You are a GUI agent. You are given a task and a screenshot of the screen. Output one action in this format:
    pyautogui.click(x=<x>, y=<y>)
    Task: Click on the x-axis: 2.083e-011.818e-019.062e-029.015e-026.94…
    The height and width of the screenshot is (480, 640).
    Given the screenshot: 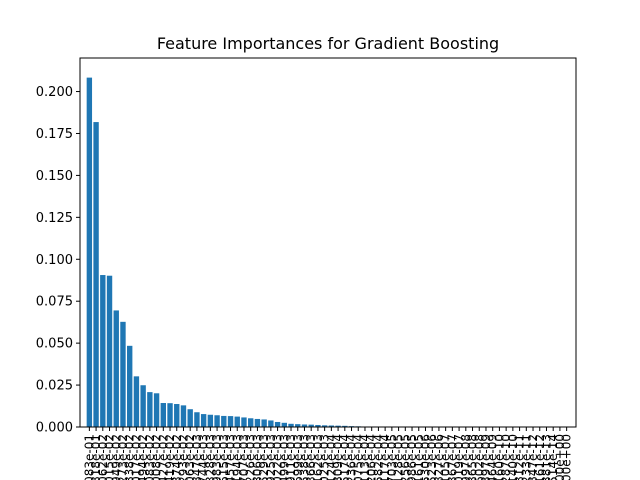 What is the action you would take?
    pyautogui.click(x=328, y=453)
    